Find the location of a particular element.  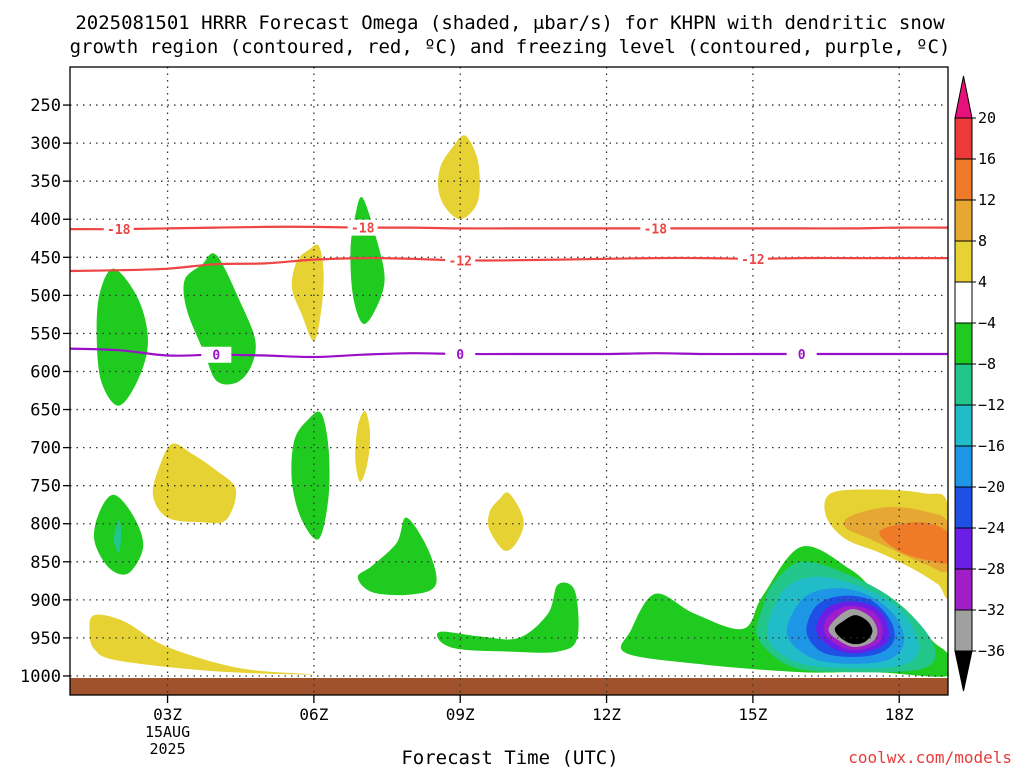

watermark: coolwx.com/models is located at coordinates (930, 757).